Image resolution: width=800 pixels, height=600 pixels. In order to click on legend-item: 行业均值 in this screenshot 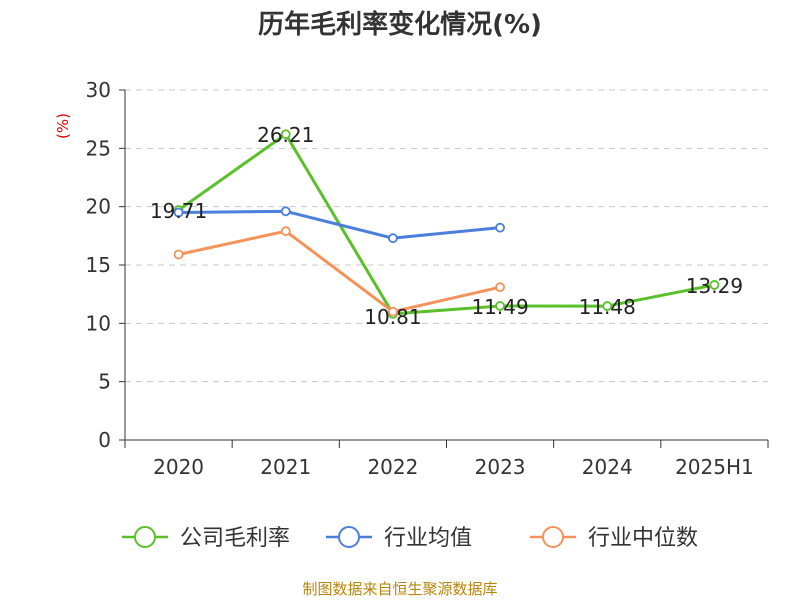, I will do `click(399, 538)`.